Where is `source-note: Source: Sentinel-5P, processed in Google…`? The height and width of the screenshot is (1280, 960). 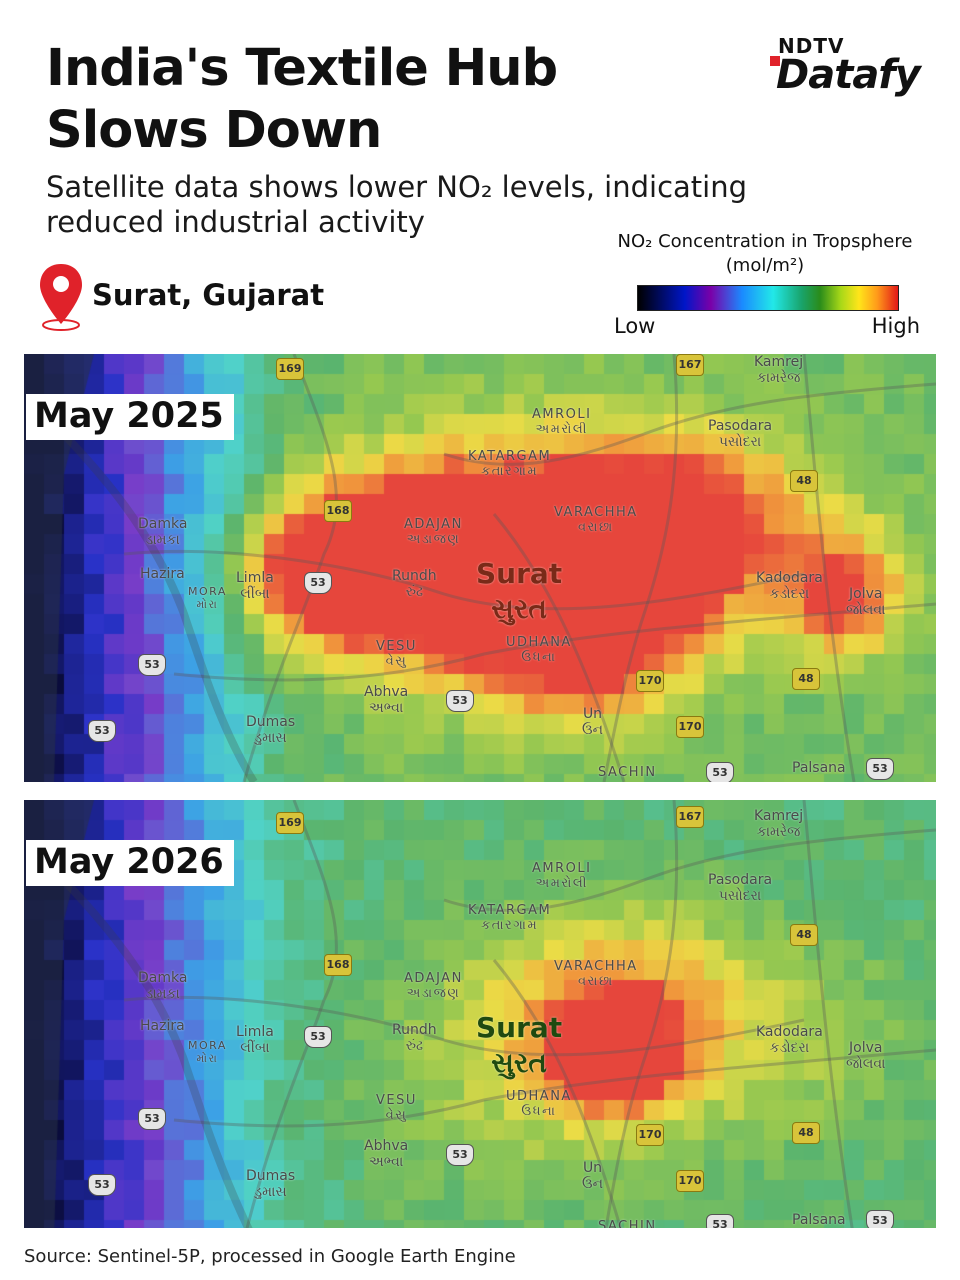 source-note: Source: Sentinel-5P, processed in Google… is located at coordinates (270, 1256).